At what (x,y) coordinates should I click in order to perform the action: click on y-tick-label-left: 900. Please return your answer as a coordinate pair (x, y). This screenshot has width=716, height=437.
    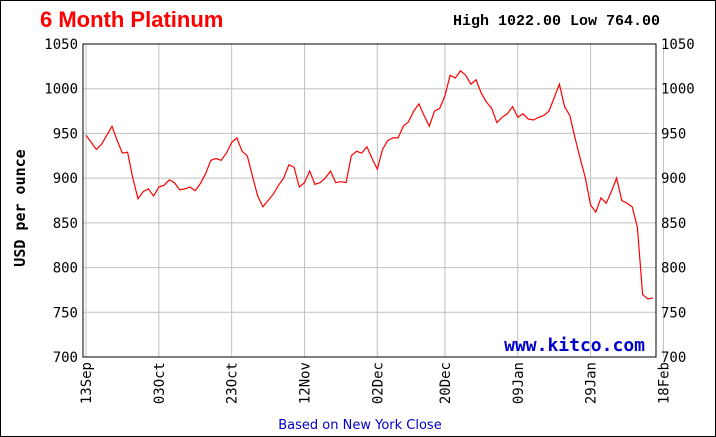
    Looking at the image, I should click on (65, 179).